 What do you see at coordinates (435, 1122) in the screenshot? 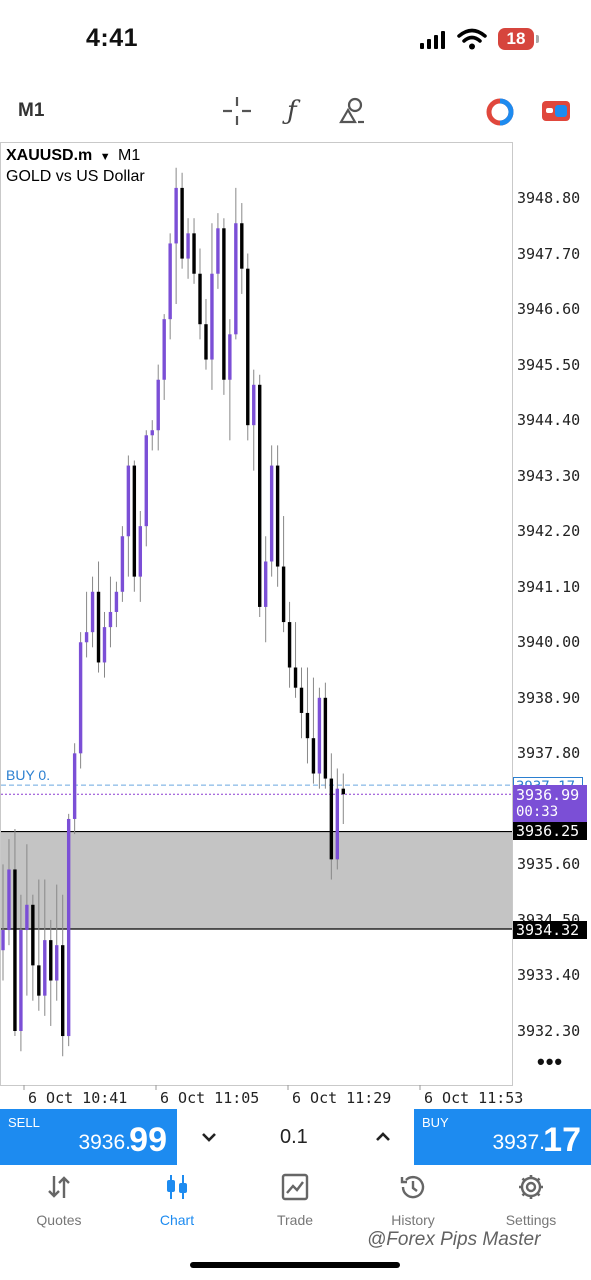
I see `buy-label: BUY` at bounding box center [435, 1122].